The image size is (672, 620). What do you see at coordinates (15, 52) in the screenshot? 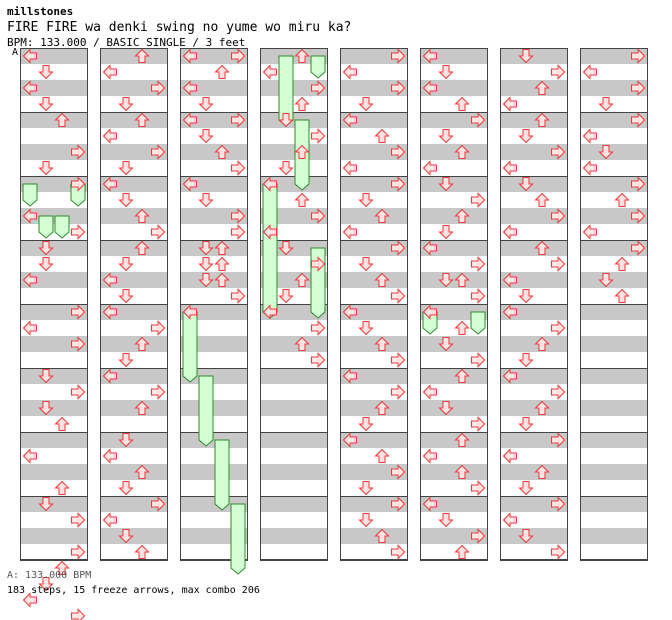
I see `bpm-marker: A` at bounding box center [15, 52].